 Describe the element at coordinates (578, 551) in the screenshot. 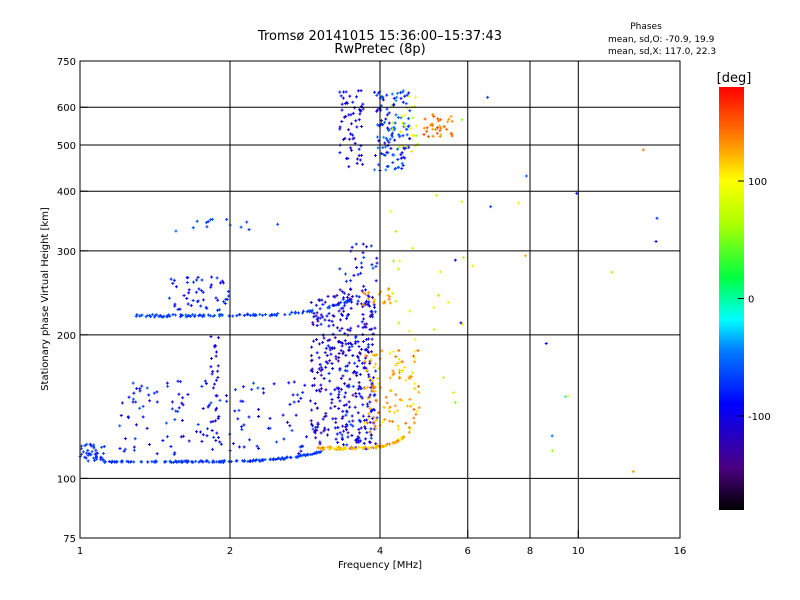

I see `x-tick-label: 10` at that location.